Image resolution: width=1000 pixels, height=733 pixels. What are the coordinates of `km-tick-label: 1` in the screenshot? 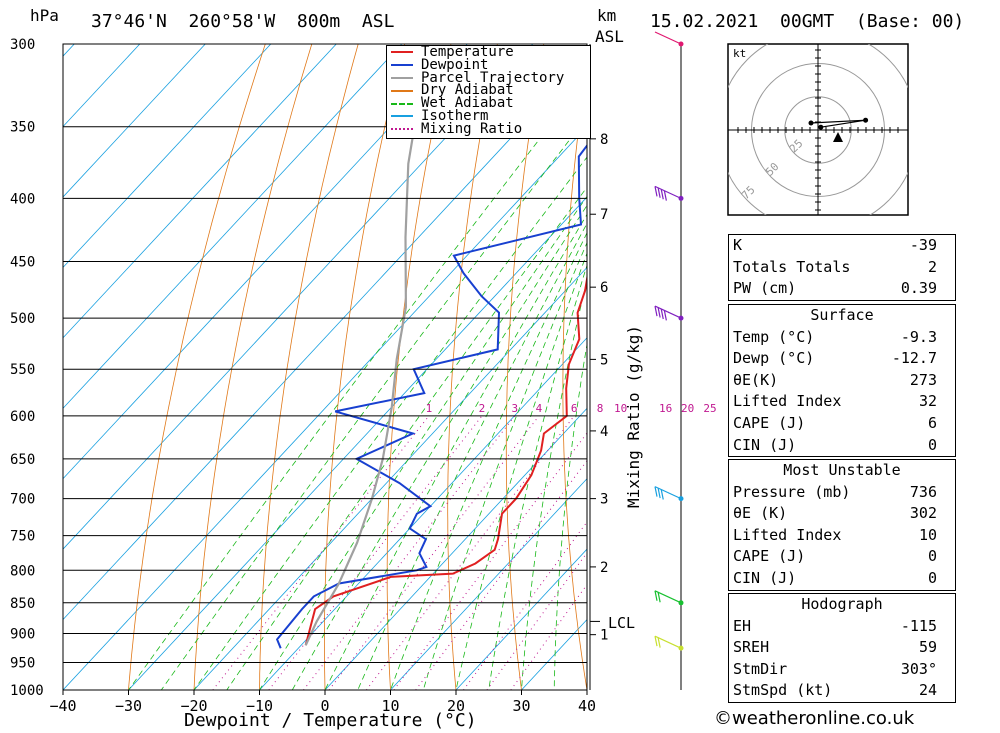 It's located at (604, 636).